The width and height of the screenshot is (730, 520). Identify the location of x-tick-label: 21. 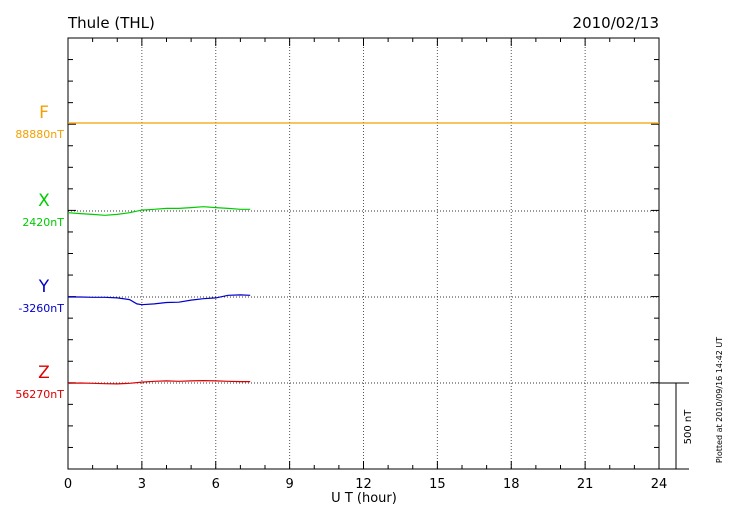
(585, 484).